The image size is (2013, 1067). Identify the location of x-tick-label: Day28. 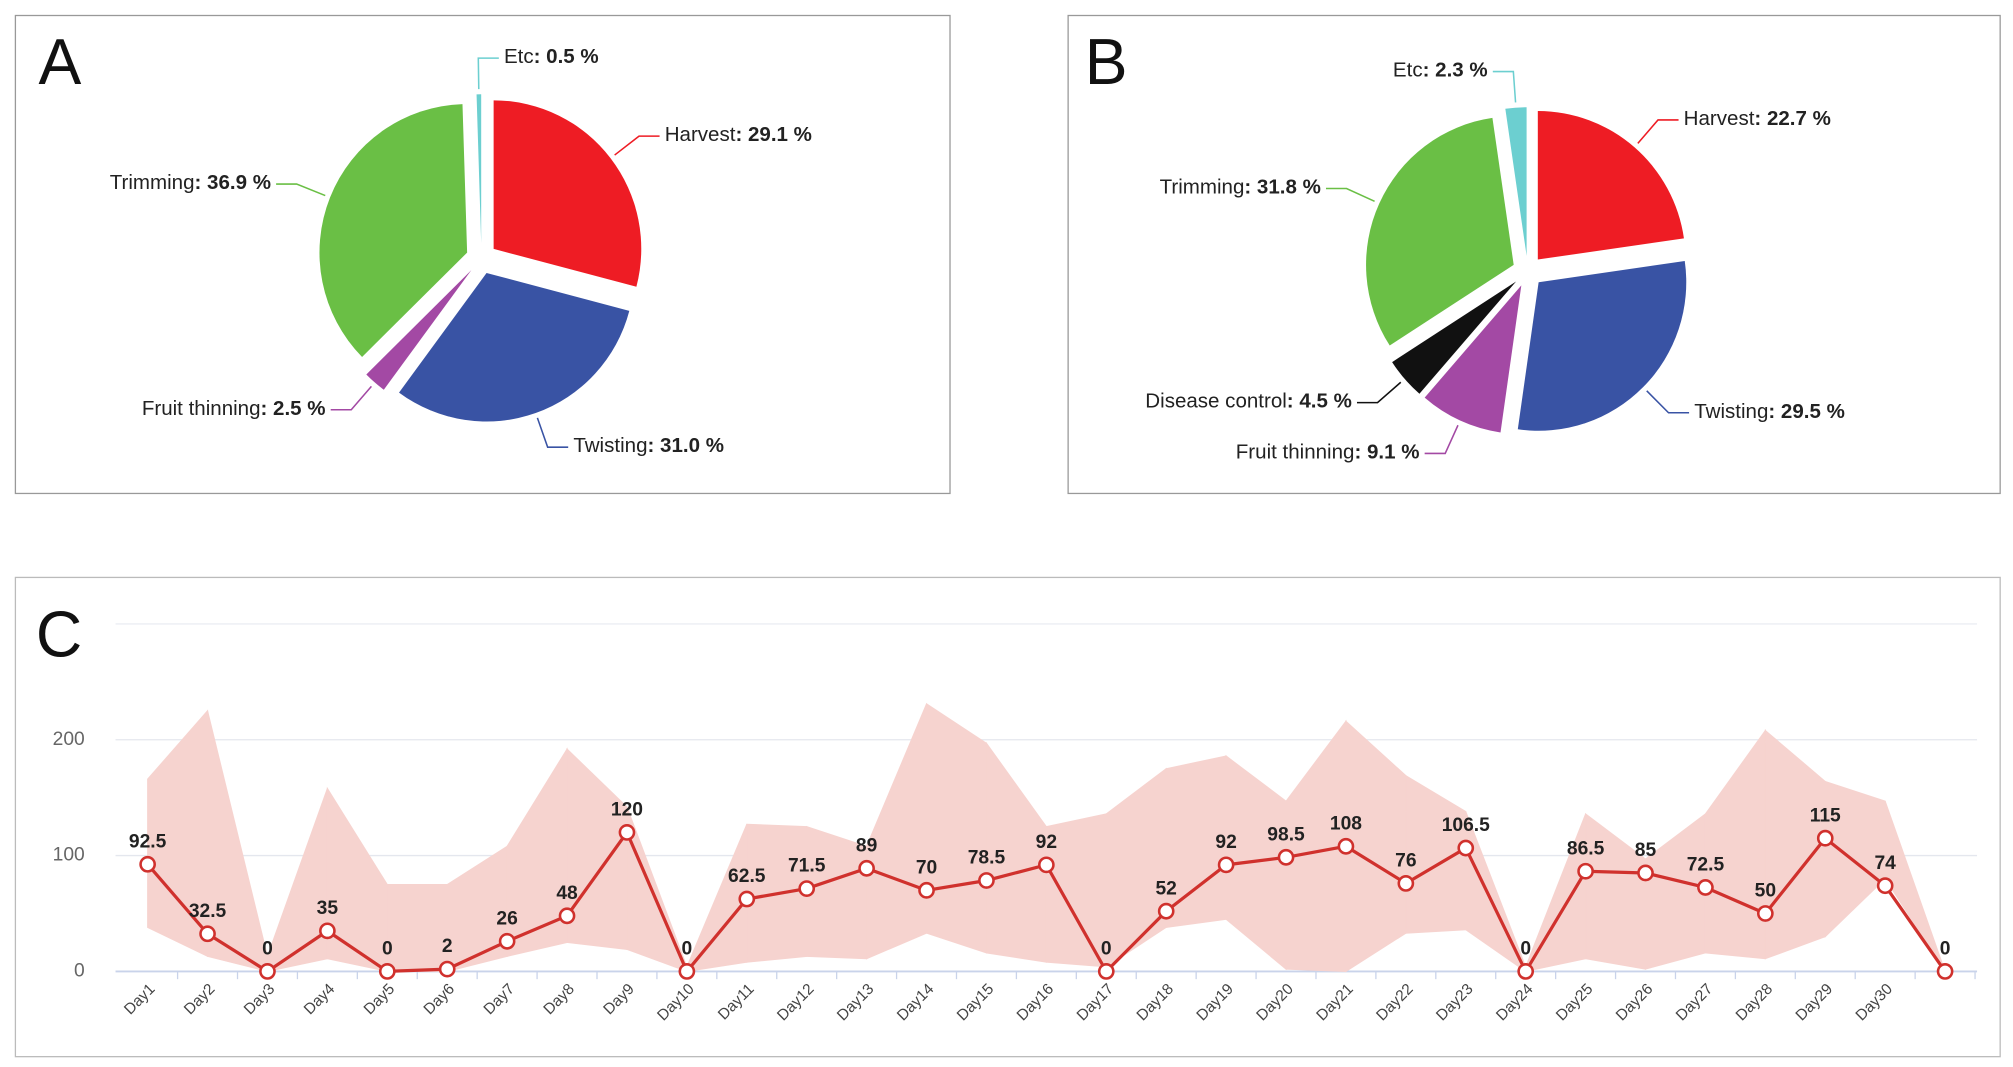
(1754, 1003).